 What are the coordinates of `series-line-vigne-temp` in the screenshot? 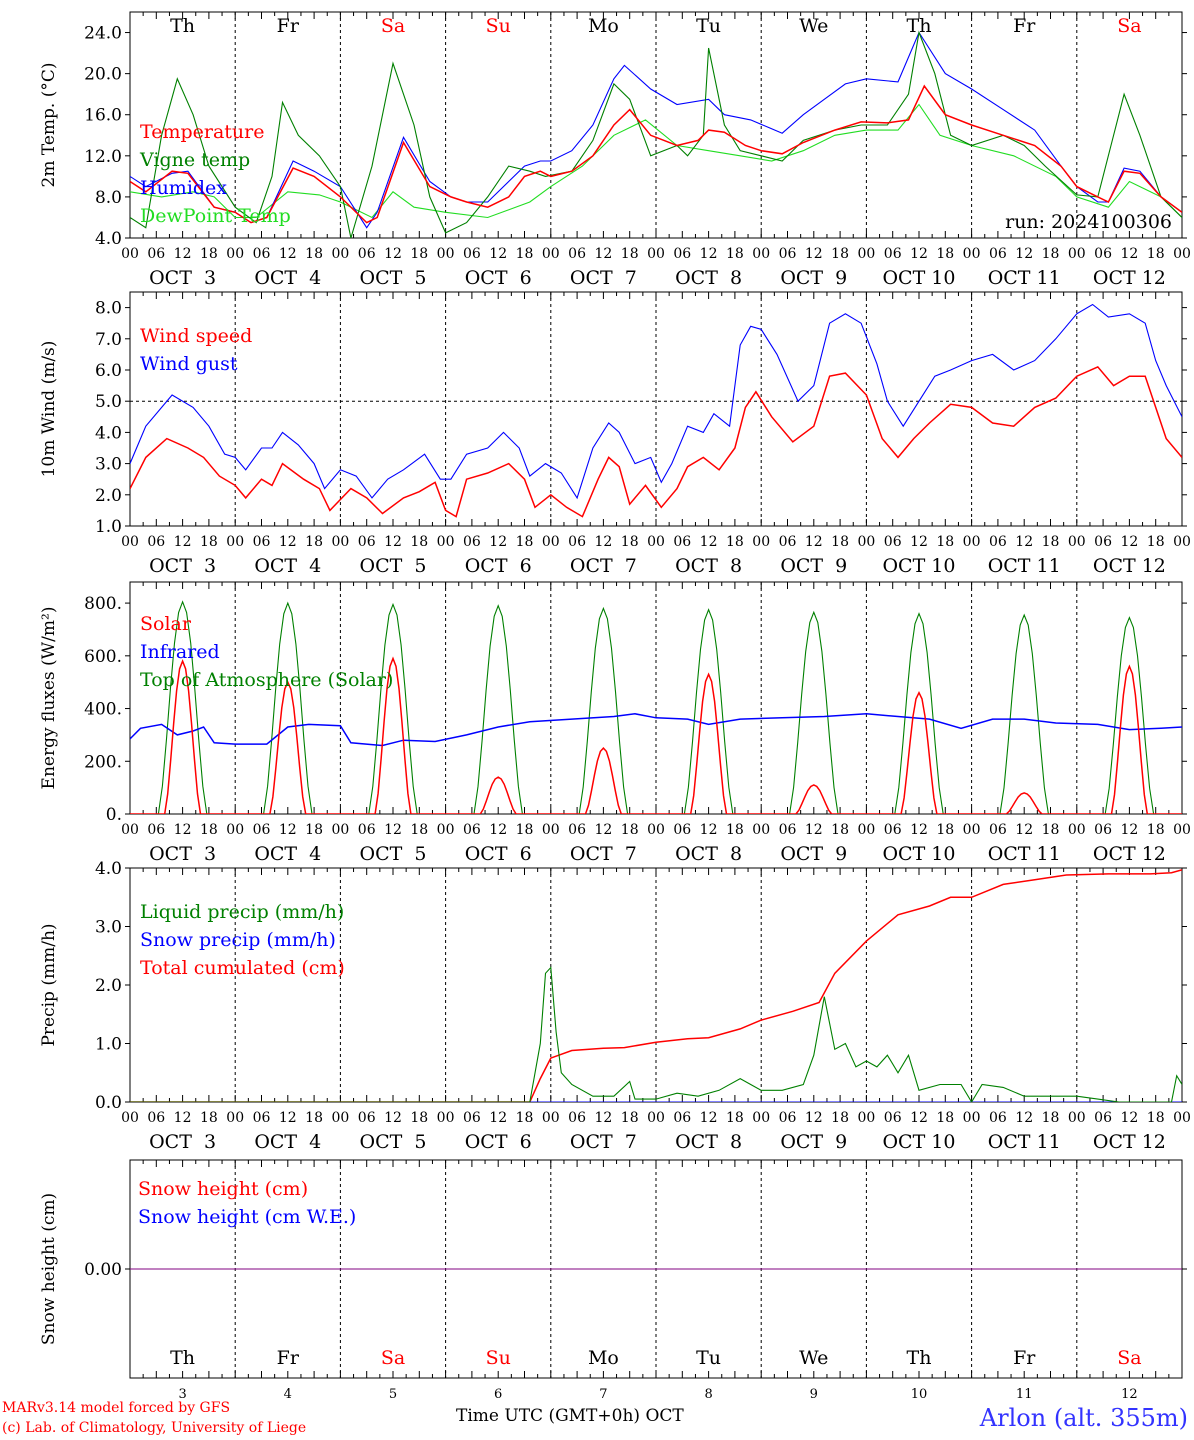 It's located at (656, 134).